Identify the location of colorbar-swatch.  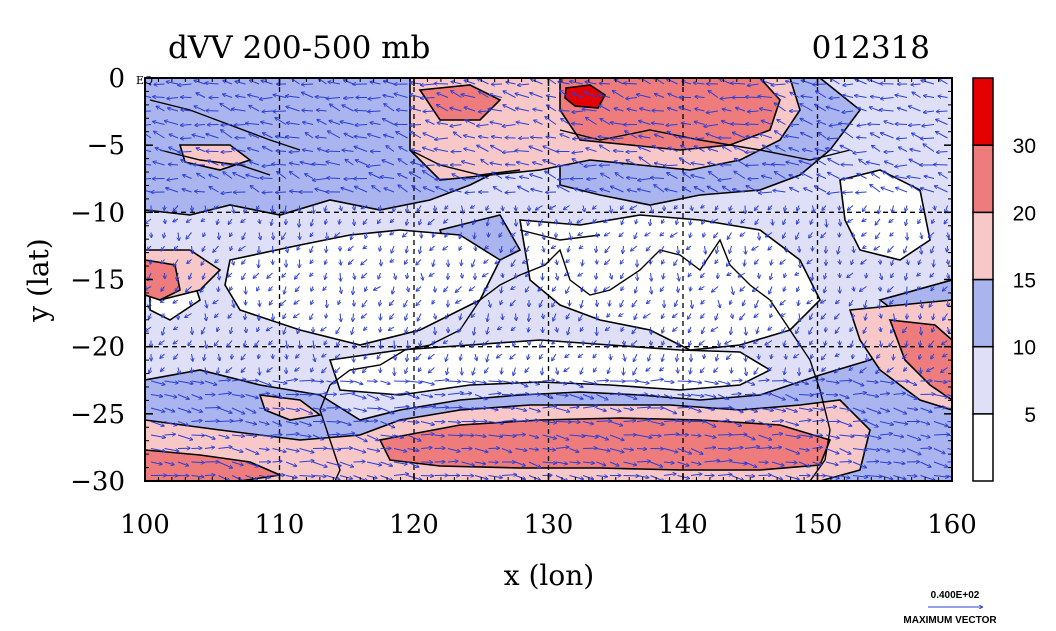
(983, 179).